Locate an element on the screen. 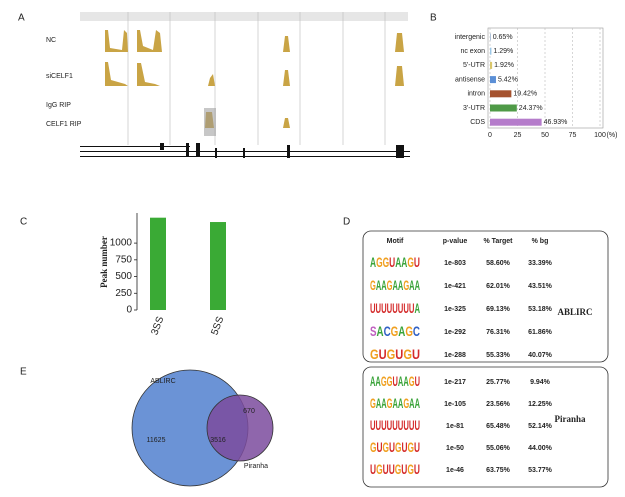 The image size is (625, 497). coverage is located at coordinates (254, 79).